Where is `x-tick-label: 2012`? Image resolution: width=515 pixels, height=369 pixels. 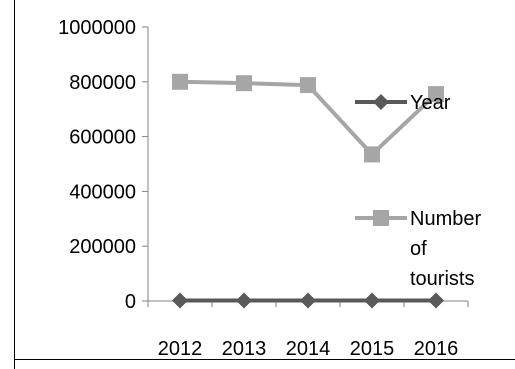
x-tick-label: 2012 is located at coordinates (180, 349).